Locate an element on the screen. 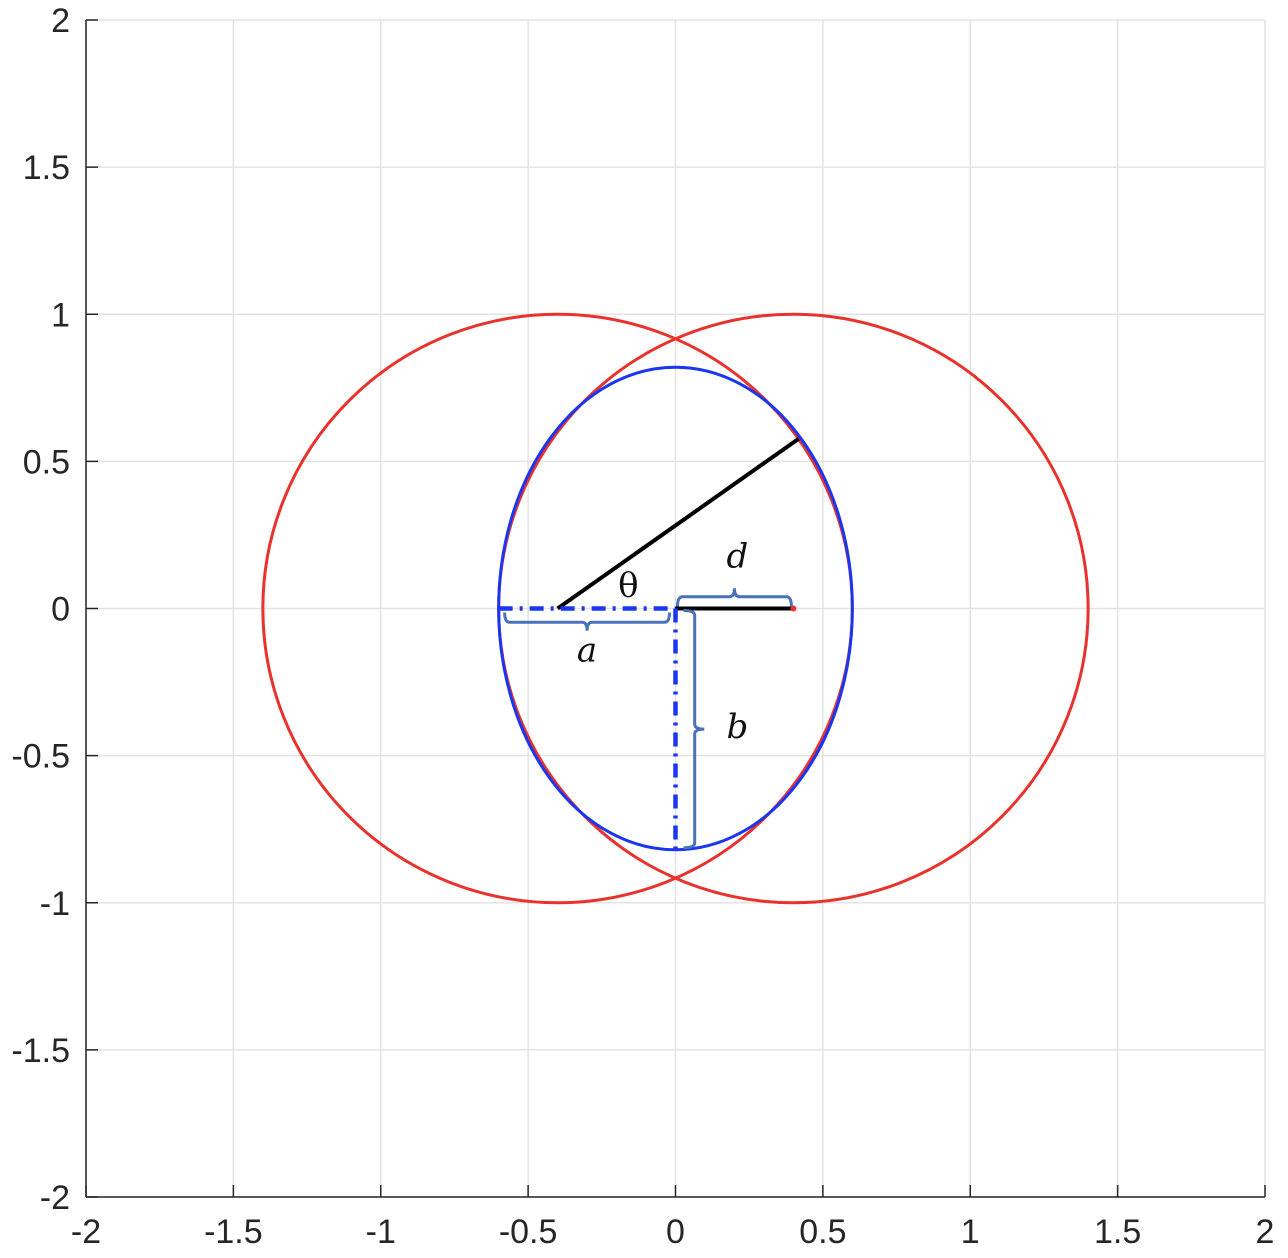 The image size is (1288, 1258). x-tick-label: -0.5 is located at coordinates (528, 1232).